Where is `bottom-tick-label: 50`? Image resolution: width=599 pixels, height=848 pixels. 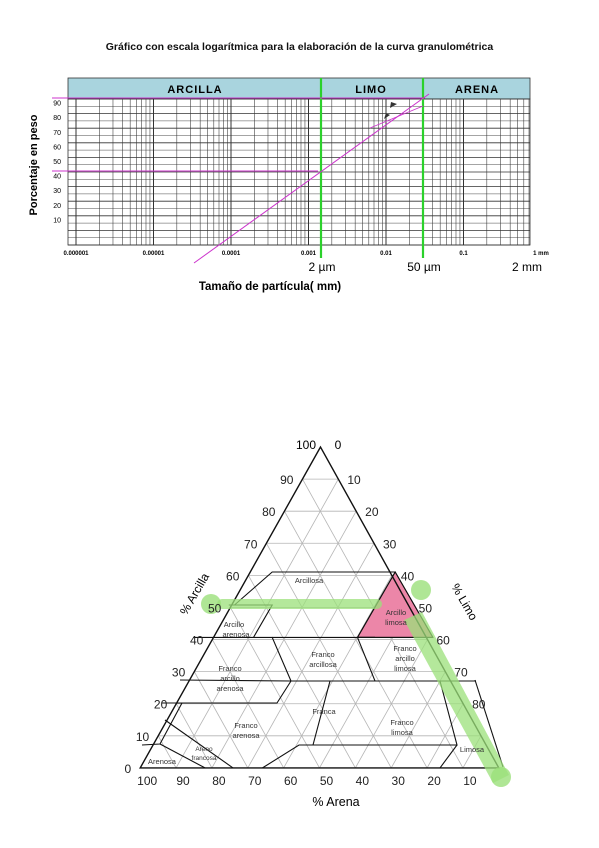 bottom-tick-label: 50 is located at coordinates (327, 781).